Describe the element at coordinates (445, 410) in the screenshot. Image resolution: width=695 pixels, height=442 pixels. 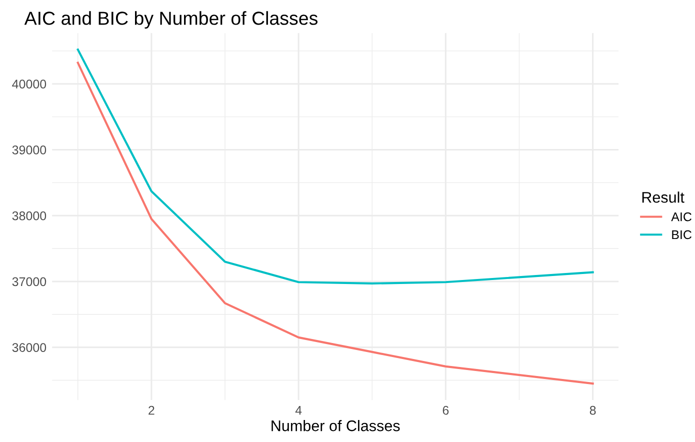
I see `x-tick-label: 6` at that location.